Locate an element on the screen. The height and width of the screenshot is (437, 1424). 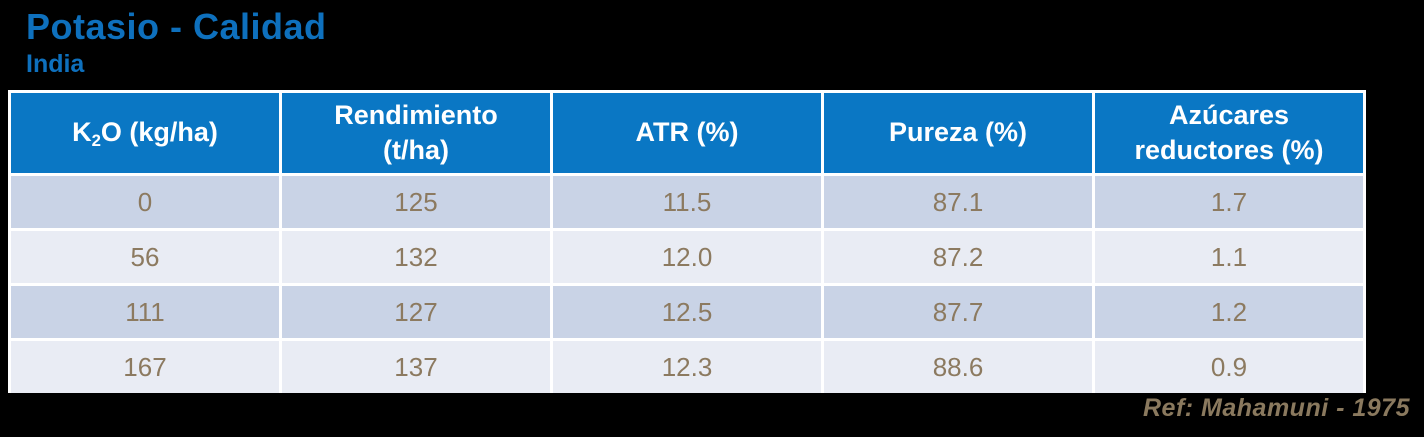
table-row: 111 127 12.5 87.7 1.2 is located at coordinates (687, 312).